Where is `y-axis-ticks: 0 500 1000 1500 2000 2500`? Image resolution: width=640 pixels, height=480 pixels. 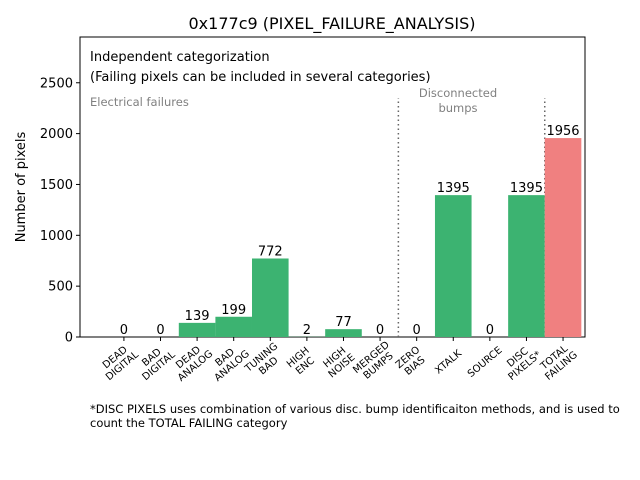 y-axis-ticks: 0 500 1000 1500 2000 2500 is located at coordinates (60, 211).